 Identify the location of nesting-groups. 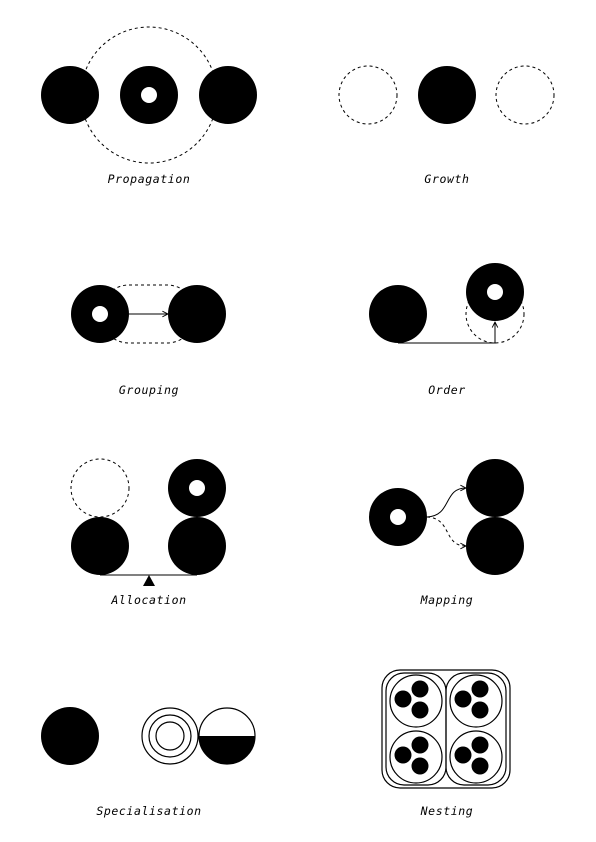
(446, 729).